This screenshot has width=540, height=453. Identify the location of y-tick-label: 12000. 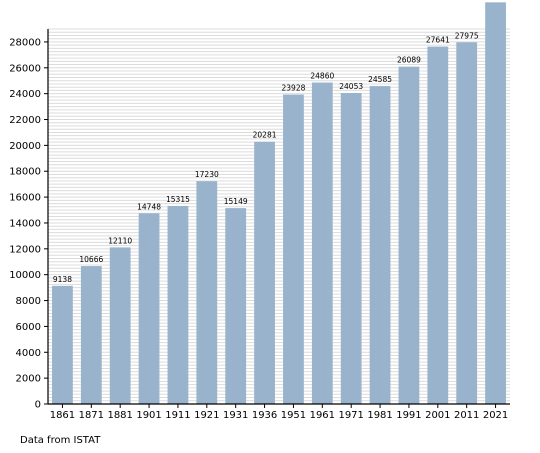
(25, 249).